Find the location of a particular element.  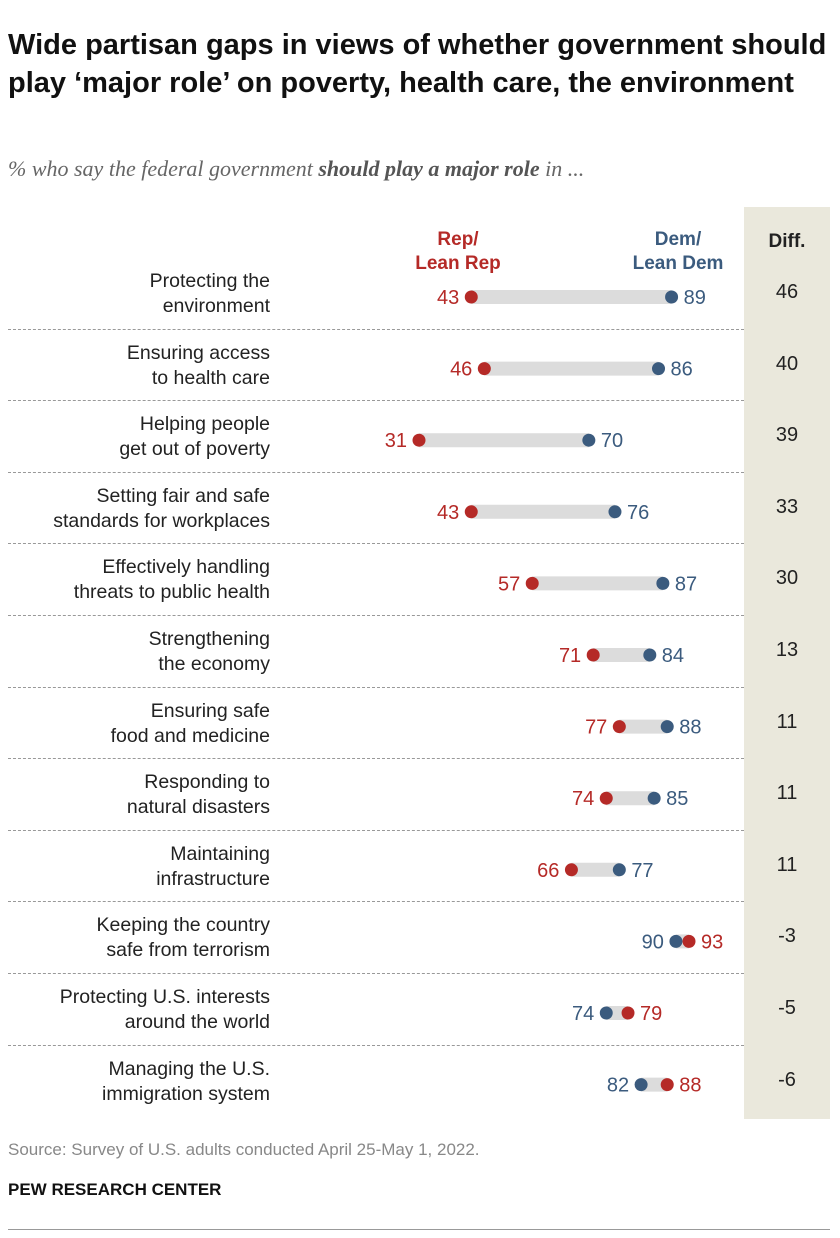

dem-value-label: 76 is located at coordinates (638, 513).